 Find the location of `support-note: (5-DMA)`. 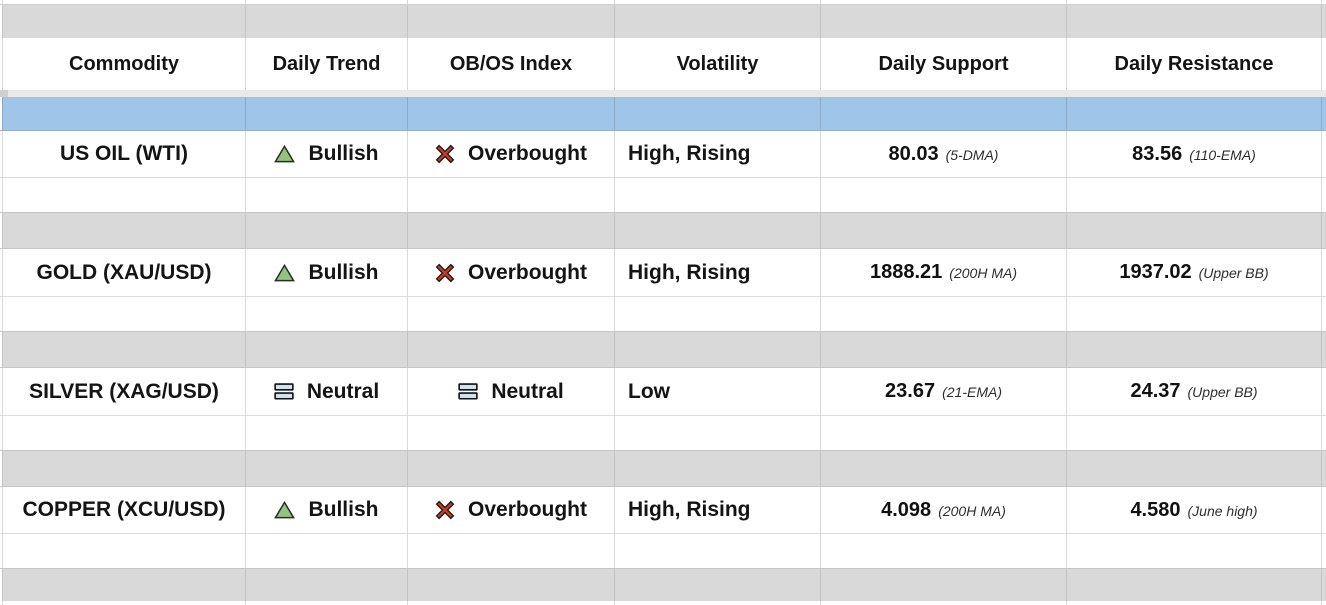

support-note: (5-DMA) is located at coordinates (972, 154).